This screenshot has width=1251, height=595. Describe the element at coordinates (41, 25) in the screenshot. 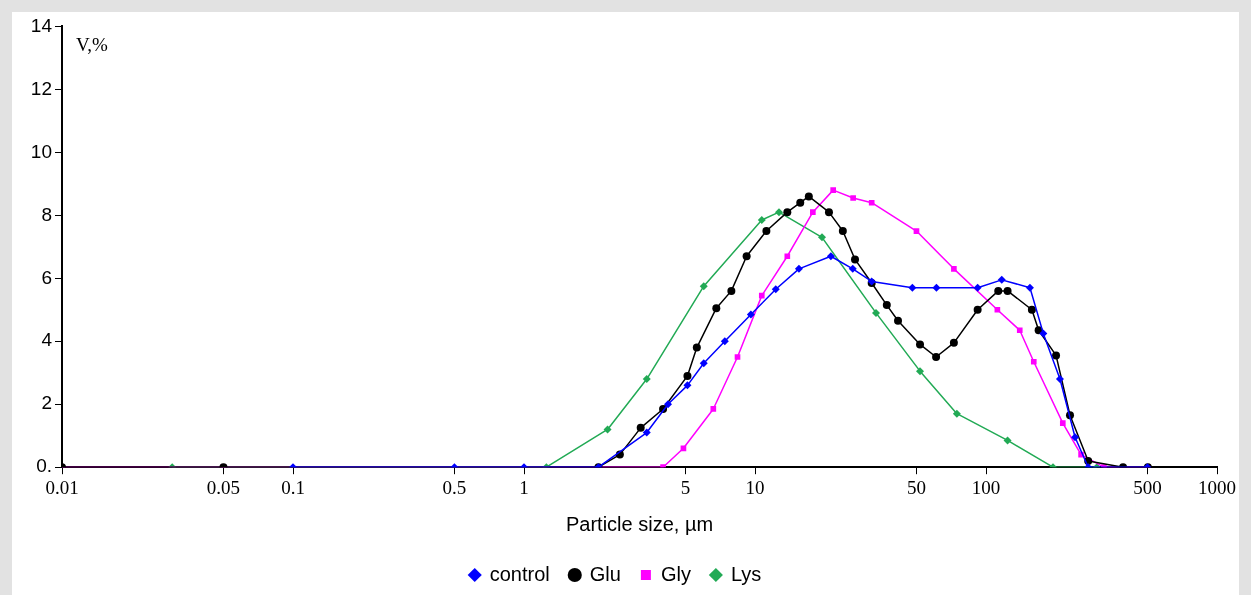

I see `y-tick-label: 14` at that location.